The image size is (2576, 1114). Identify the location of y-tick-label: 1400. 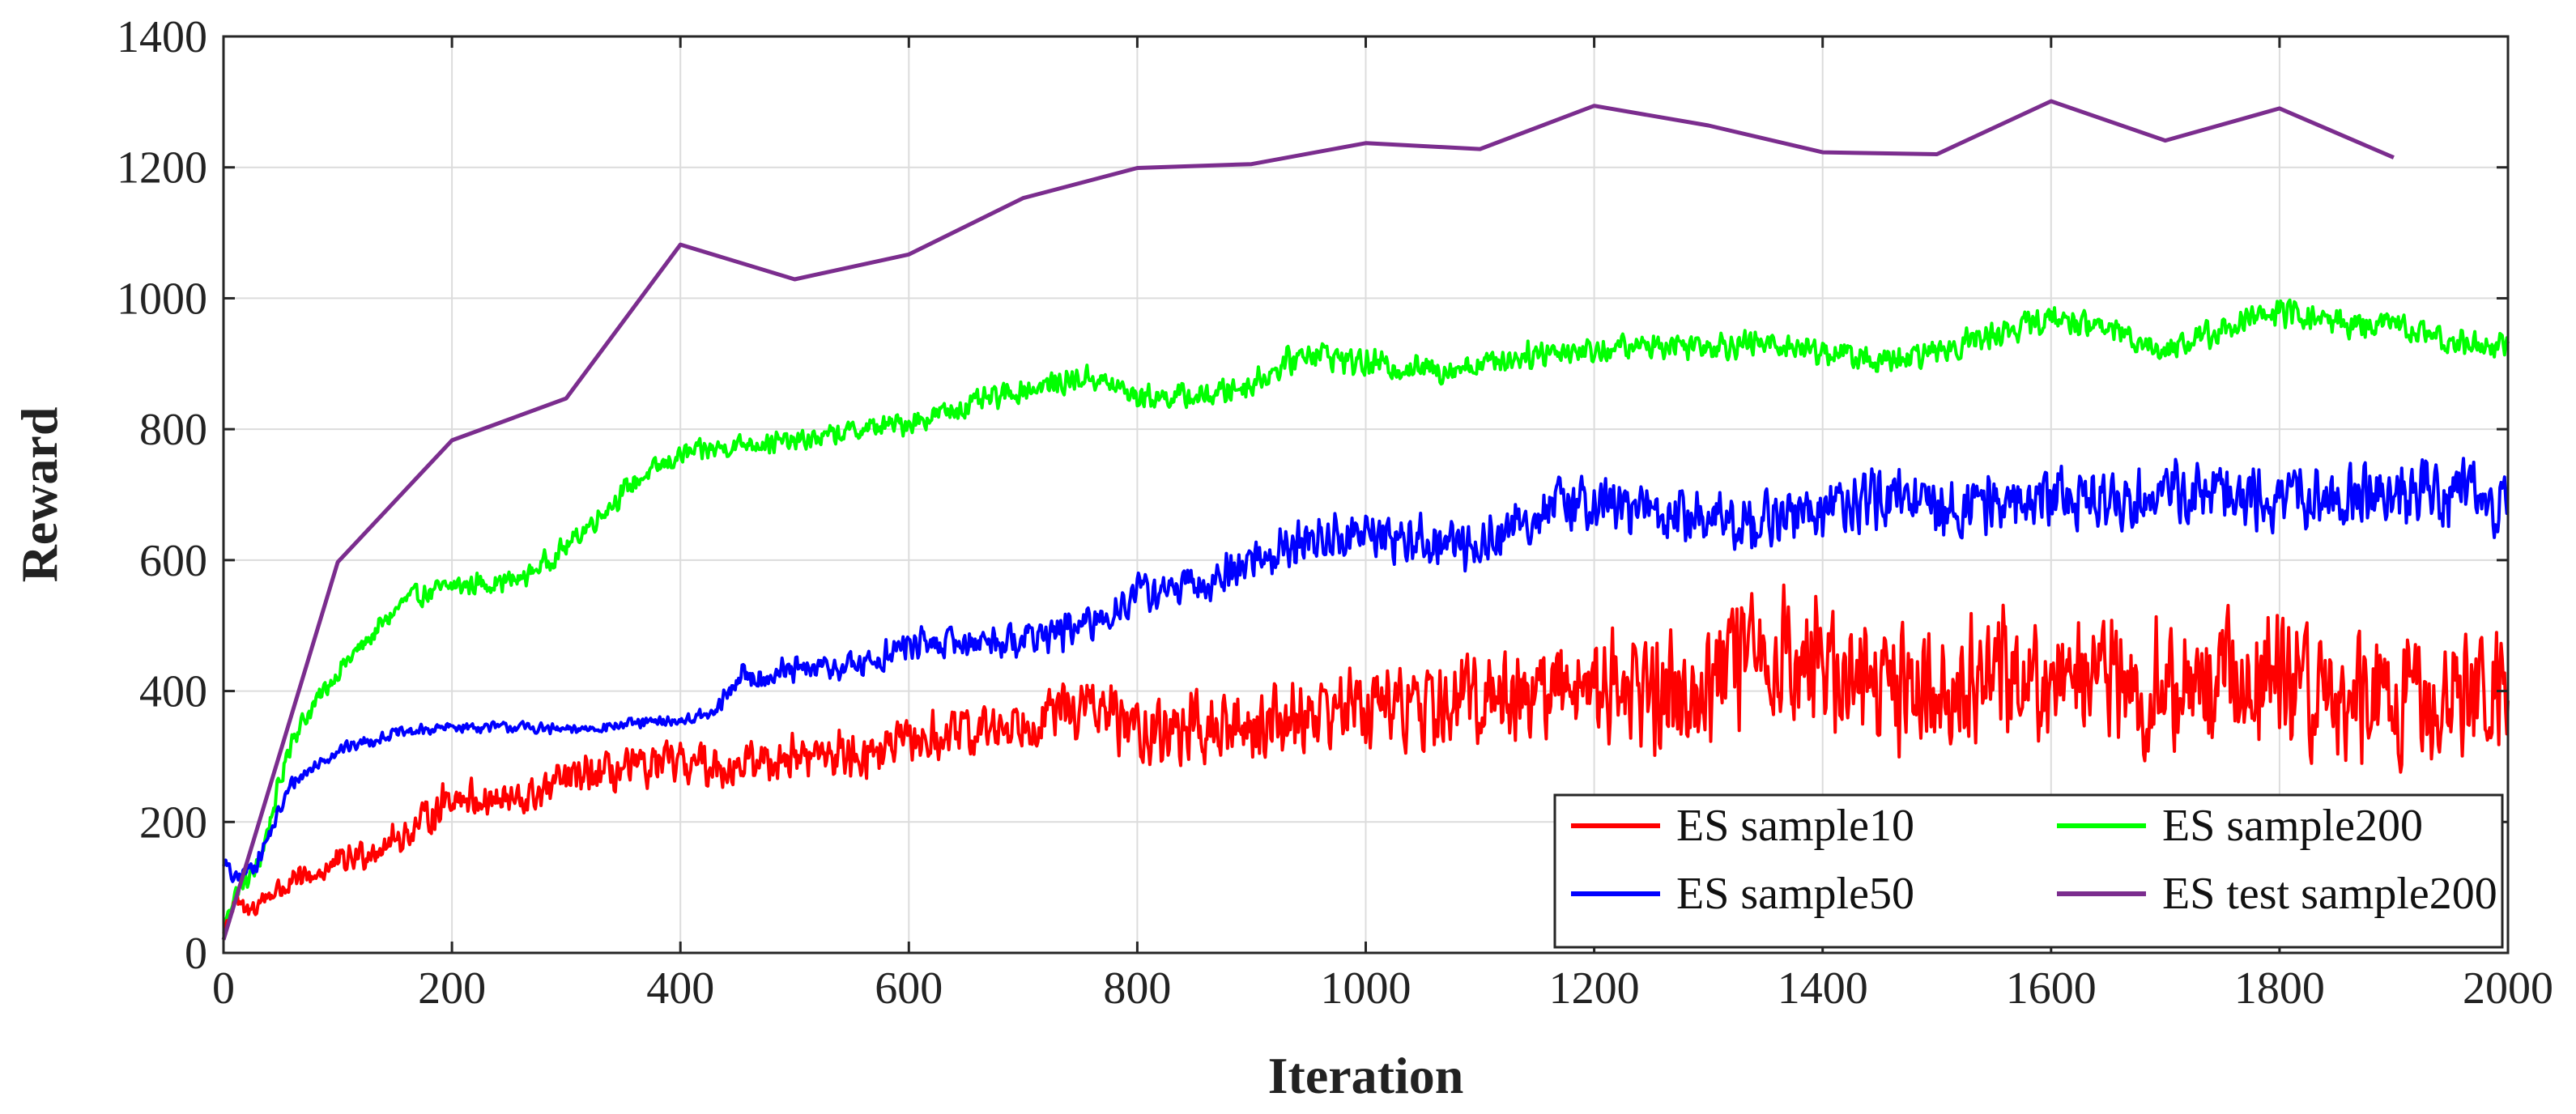
(162, 37).